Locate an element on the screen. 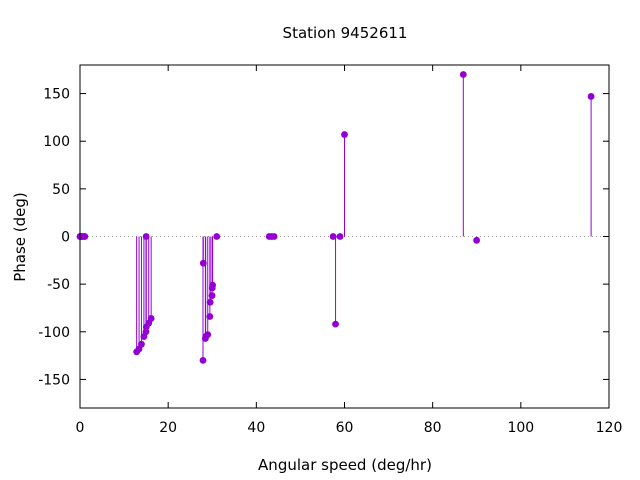  y-tick-label: 150 is located at coordinates (56, 95).